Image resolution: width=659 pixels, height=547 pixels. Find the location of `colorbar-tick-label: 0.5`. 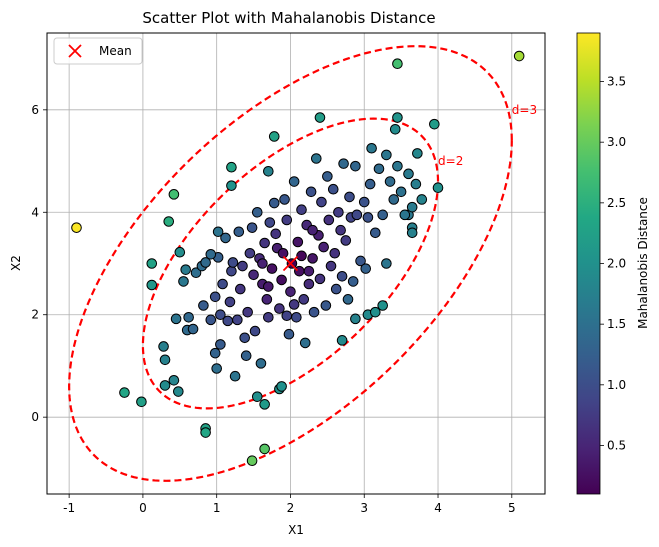

colorbar-tick-label: 0.5 is located at coordinates (616, 445).